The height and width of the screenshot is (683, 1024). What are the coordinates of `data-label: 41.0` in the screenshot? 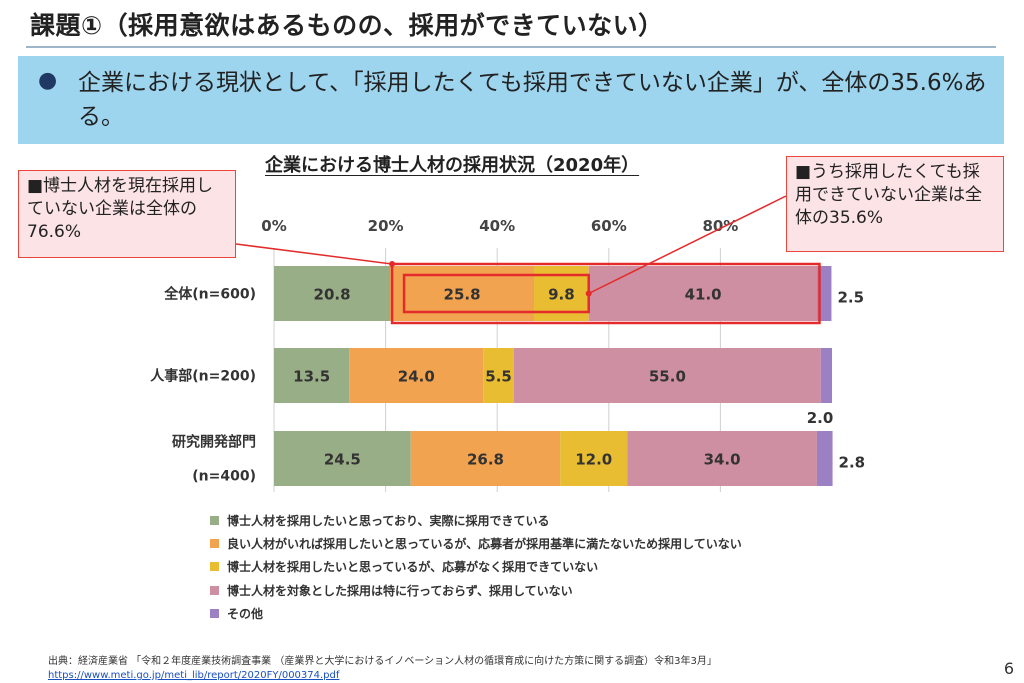 It's located at (703, 295).